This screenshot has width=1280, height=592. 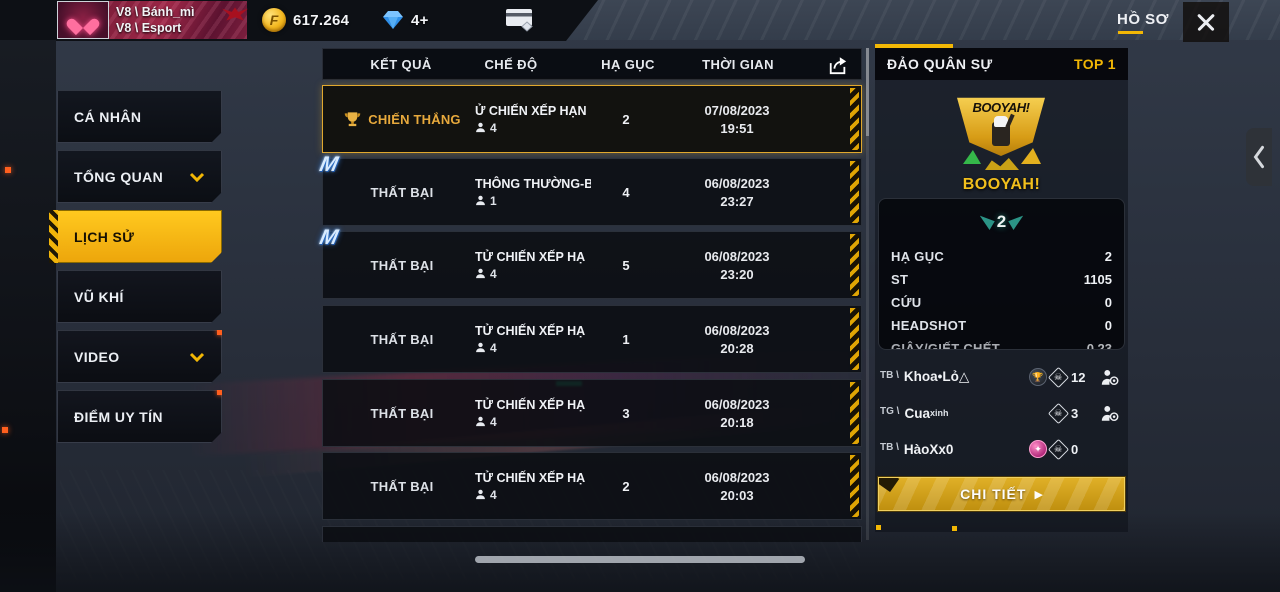 I want to click on trophy-icon, so click(x=353, y=118).